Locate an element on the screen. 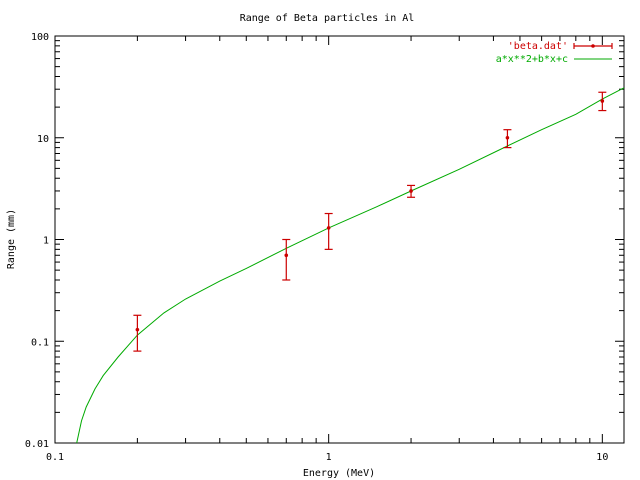 The image size is (640, 480). legend-swatch-point is located at coordinates (593, 46).